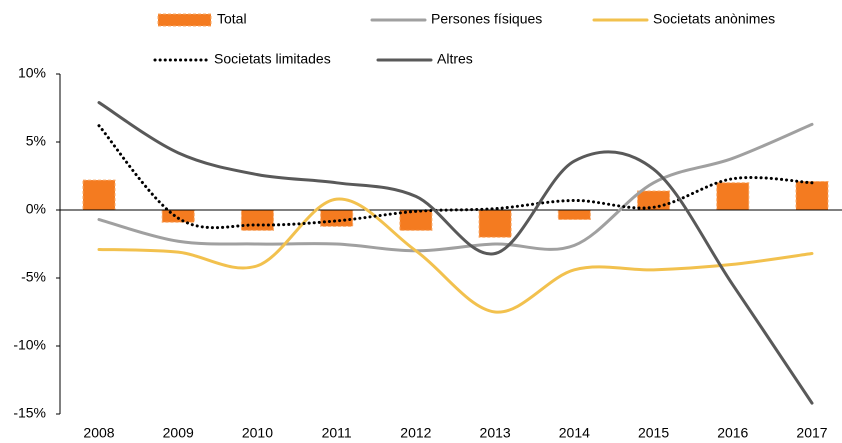  Describe the element at coordinates (415, 433) in the screenshot. I see `x-tick-label: 2012` at that location.